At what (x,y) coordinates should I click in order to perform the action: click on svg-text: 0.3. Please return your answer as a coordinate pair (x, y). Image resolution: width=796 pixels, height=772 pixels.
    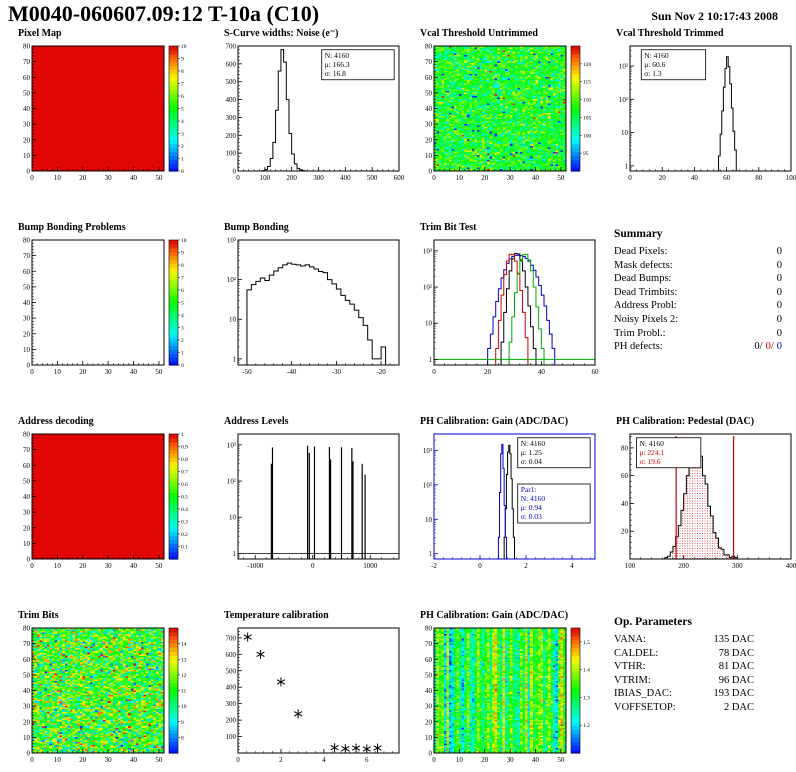
    Looking at the image, I should click on (184, 523).